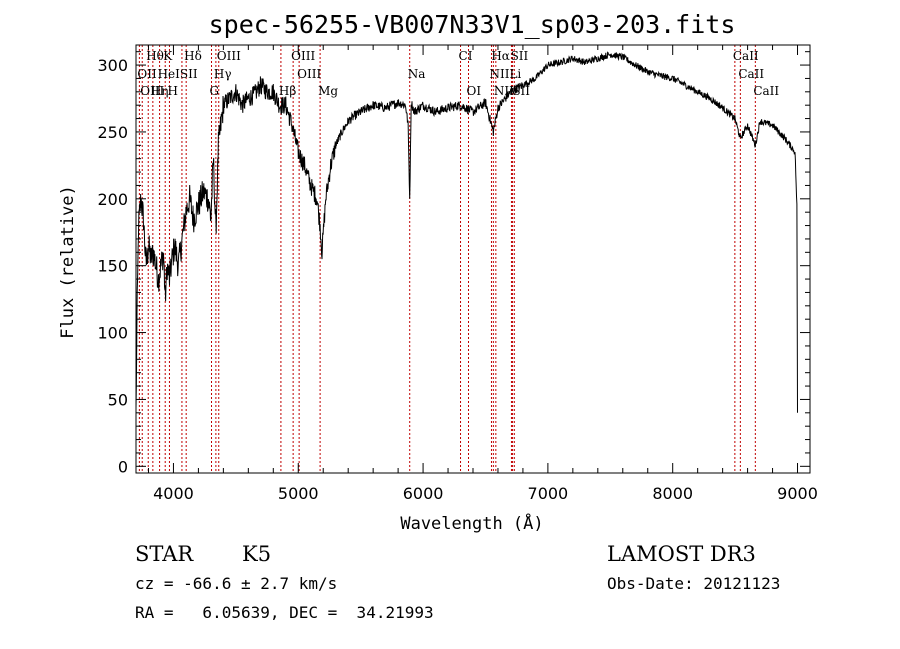  Describe the element at coordinates (118, 399) in the screenshot. I see `y-tick-label: 50` at that location.